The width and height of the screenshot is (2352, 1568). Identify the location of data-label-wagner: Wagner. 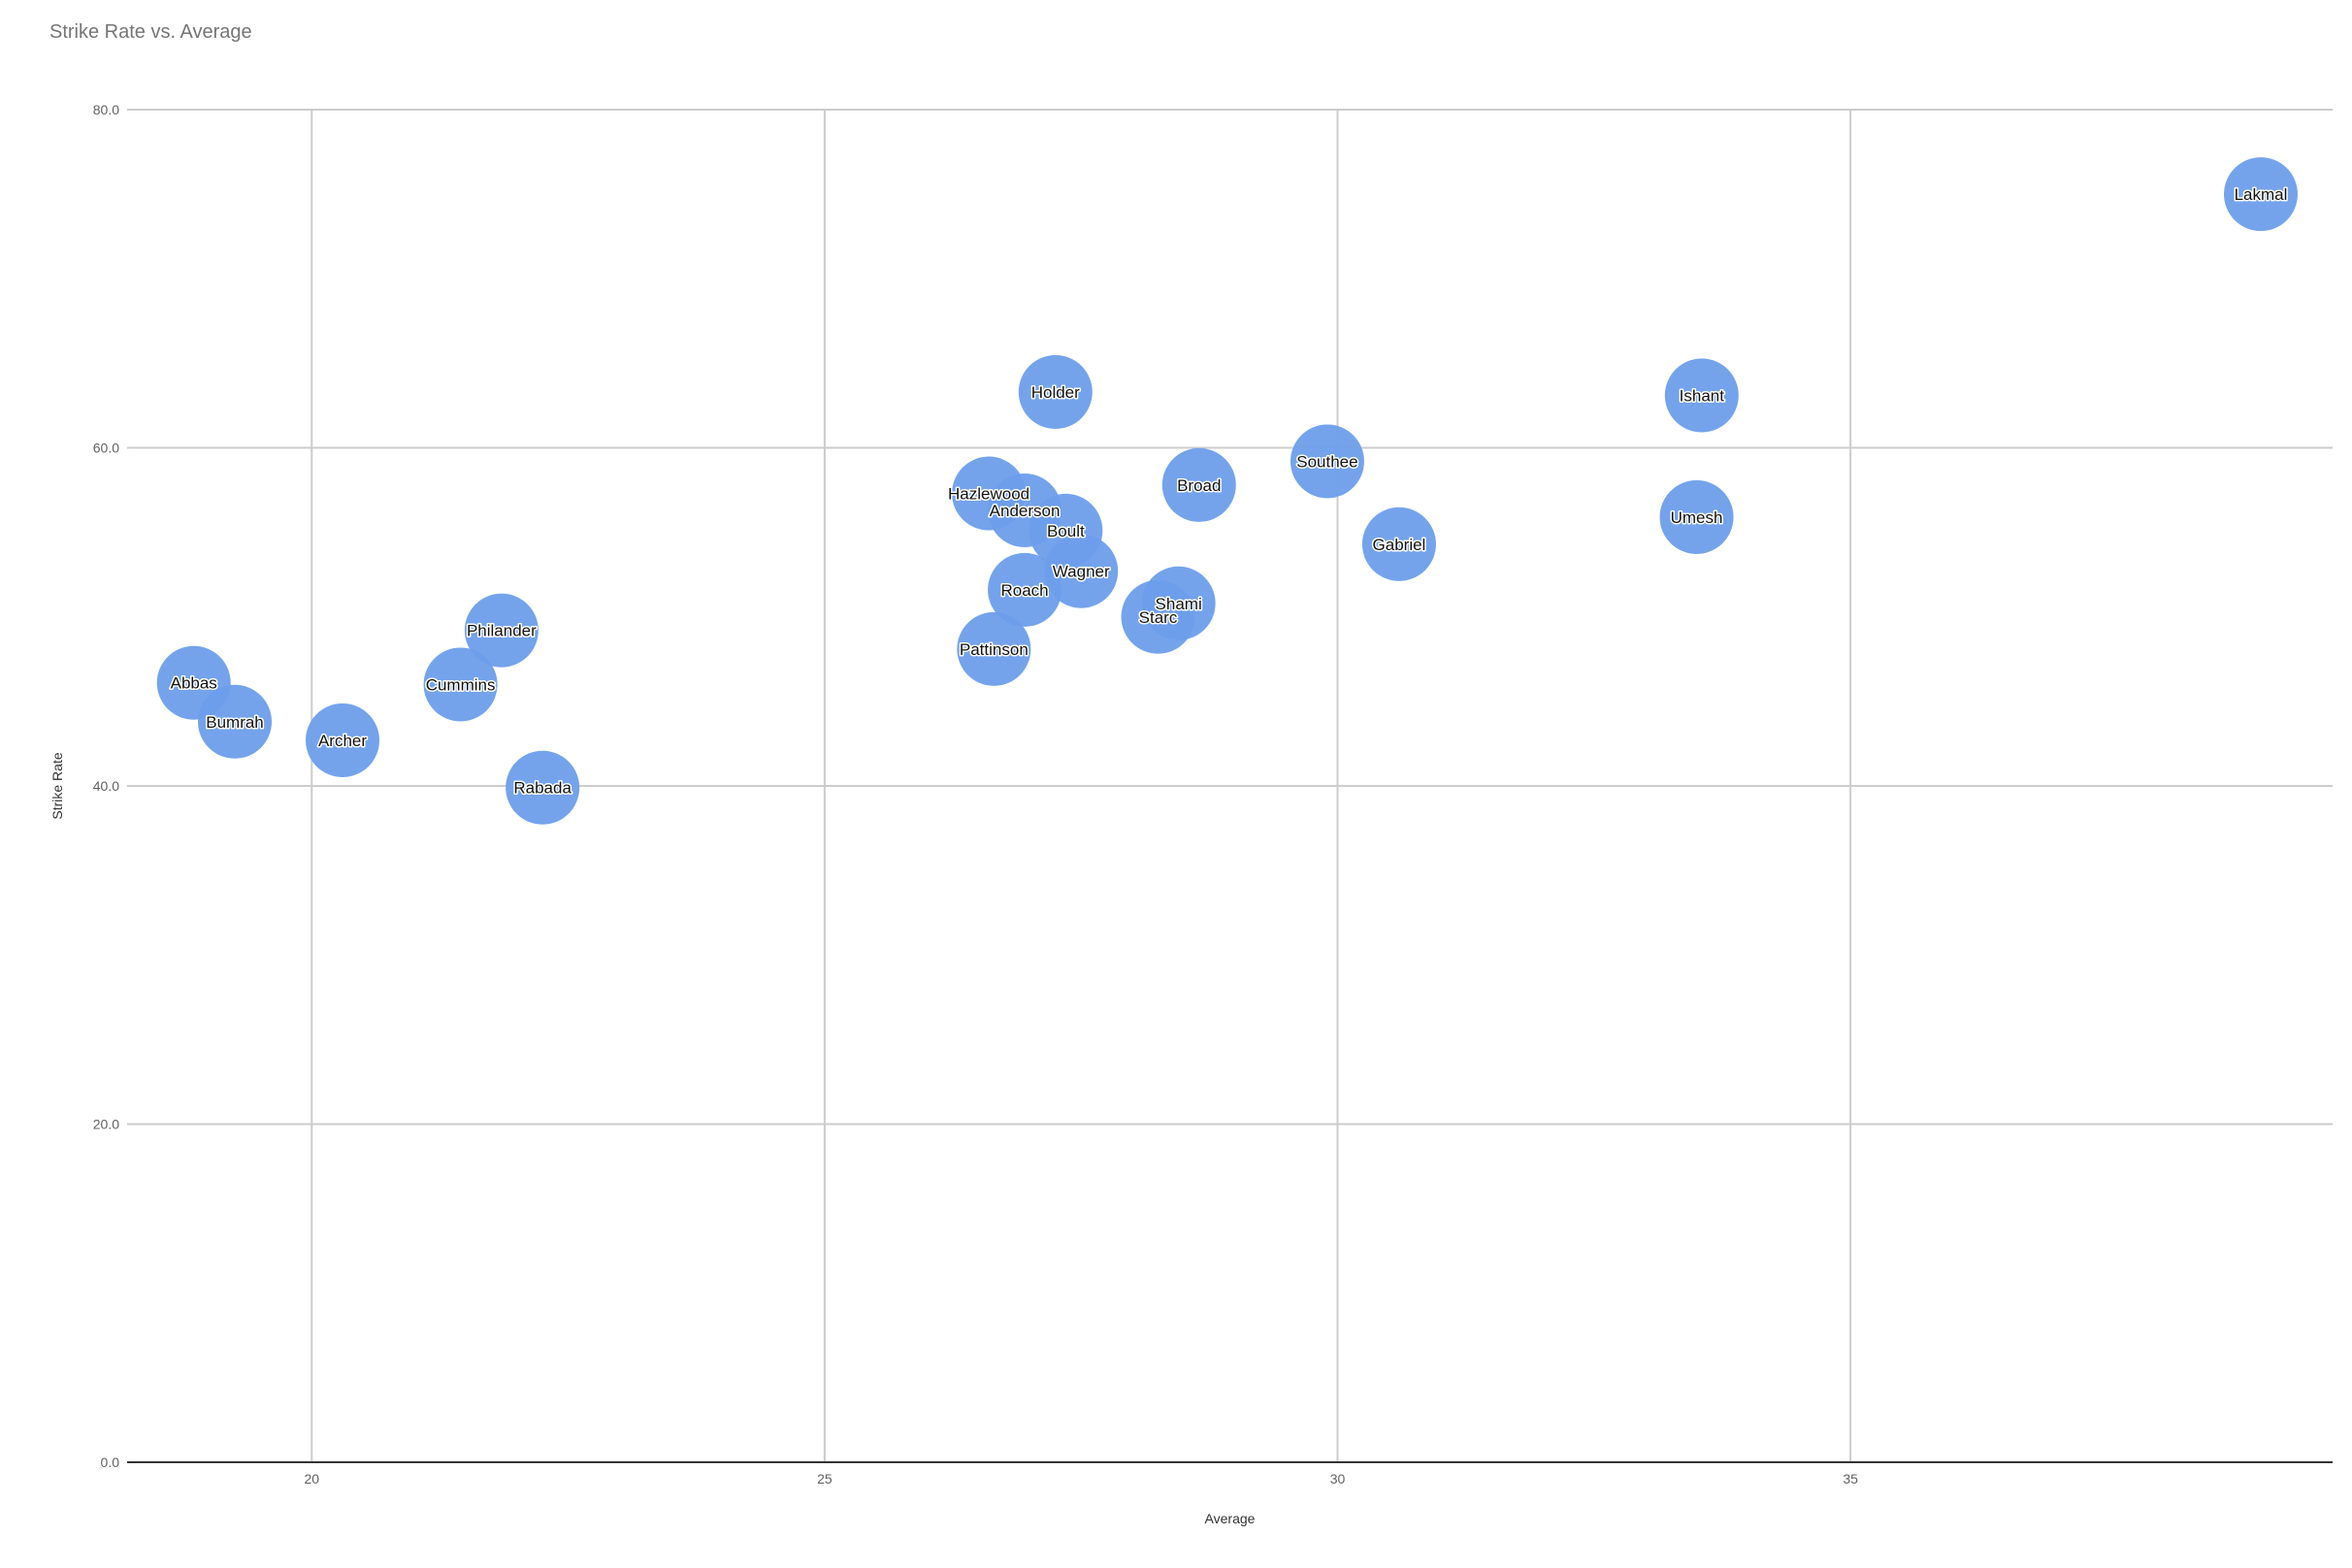
(1081, 572).